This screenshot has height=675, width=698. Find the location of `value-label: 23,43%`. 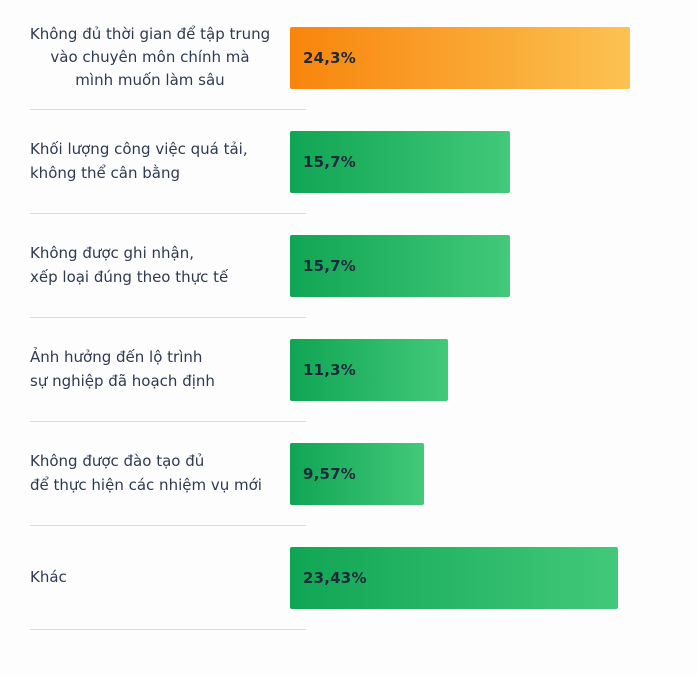

value-label: 23,43% is located at coordinates (335, 577).